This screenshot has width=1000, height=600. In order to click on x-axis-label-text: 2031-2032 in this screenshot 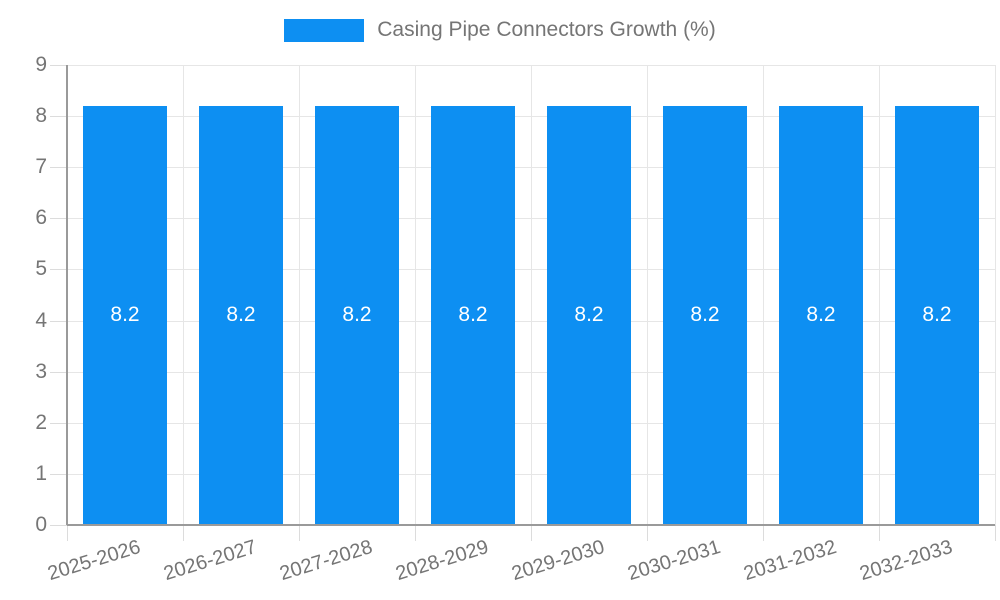, I will do `click(790, 561)`.